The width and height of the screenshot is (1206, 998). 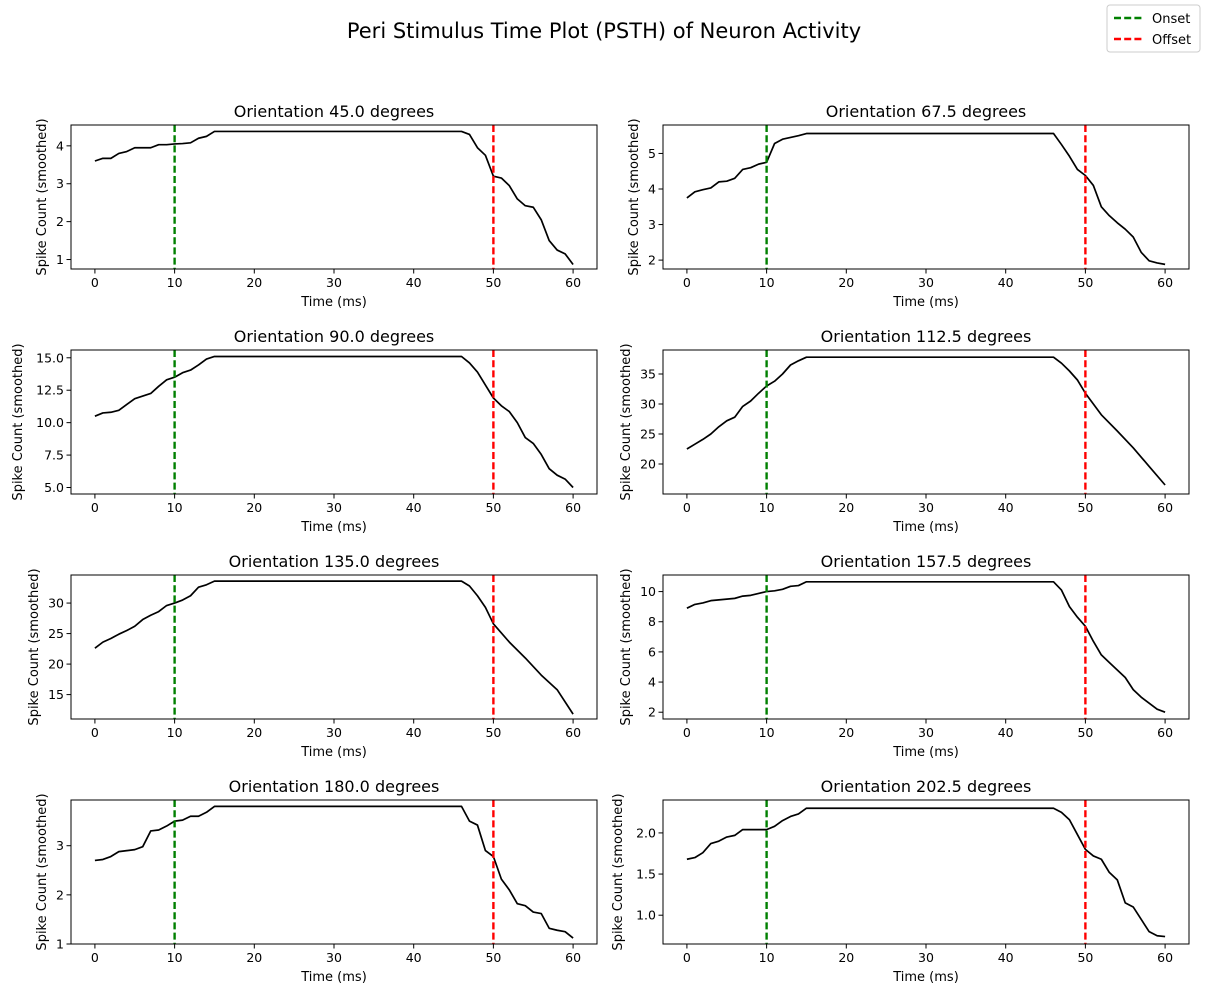 I want to click on legend-offset-label: Offset, so click(x=1171, y=40).